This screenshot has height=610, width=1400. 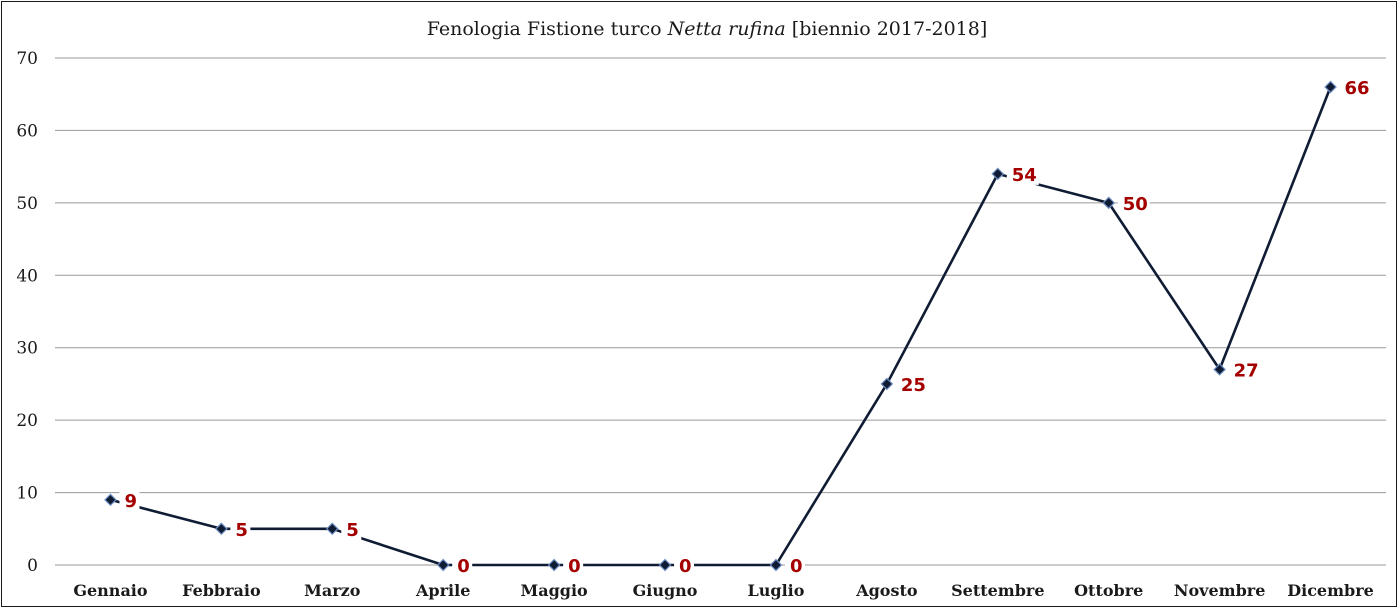 I want to click on x-tick-label: Febbraio, so click(x=221, y=590).